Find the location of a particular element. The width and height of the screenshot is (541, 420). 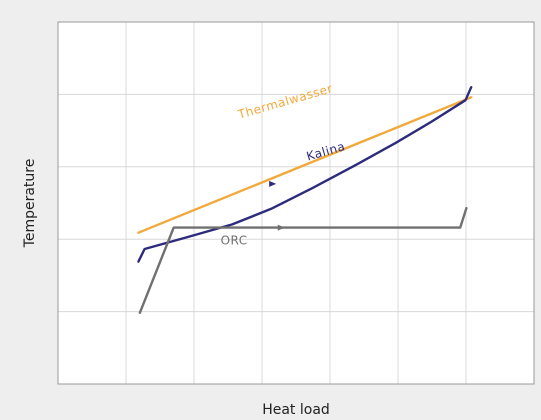

series-label-orc: ORC is located at coordinates (234, 241).